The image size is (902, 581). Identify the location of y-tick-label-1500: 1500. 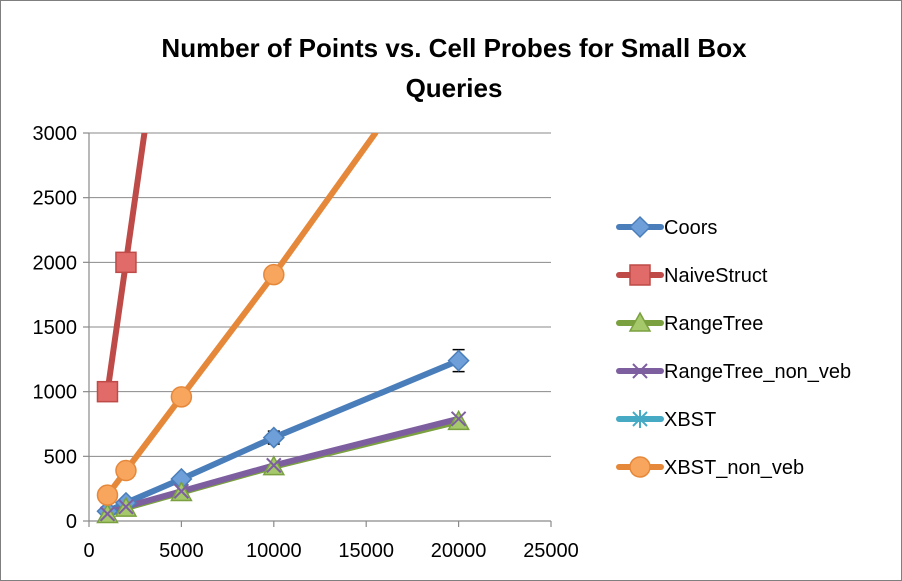
(55, 328).